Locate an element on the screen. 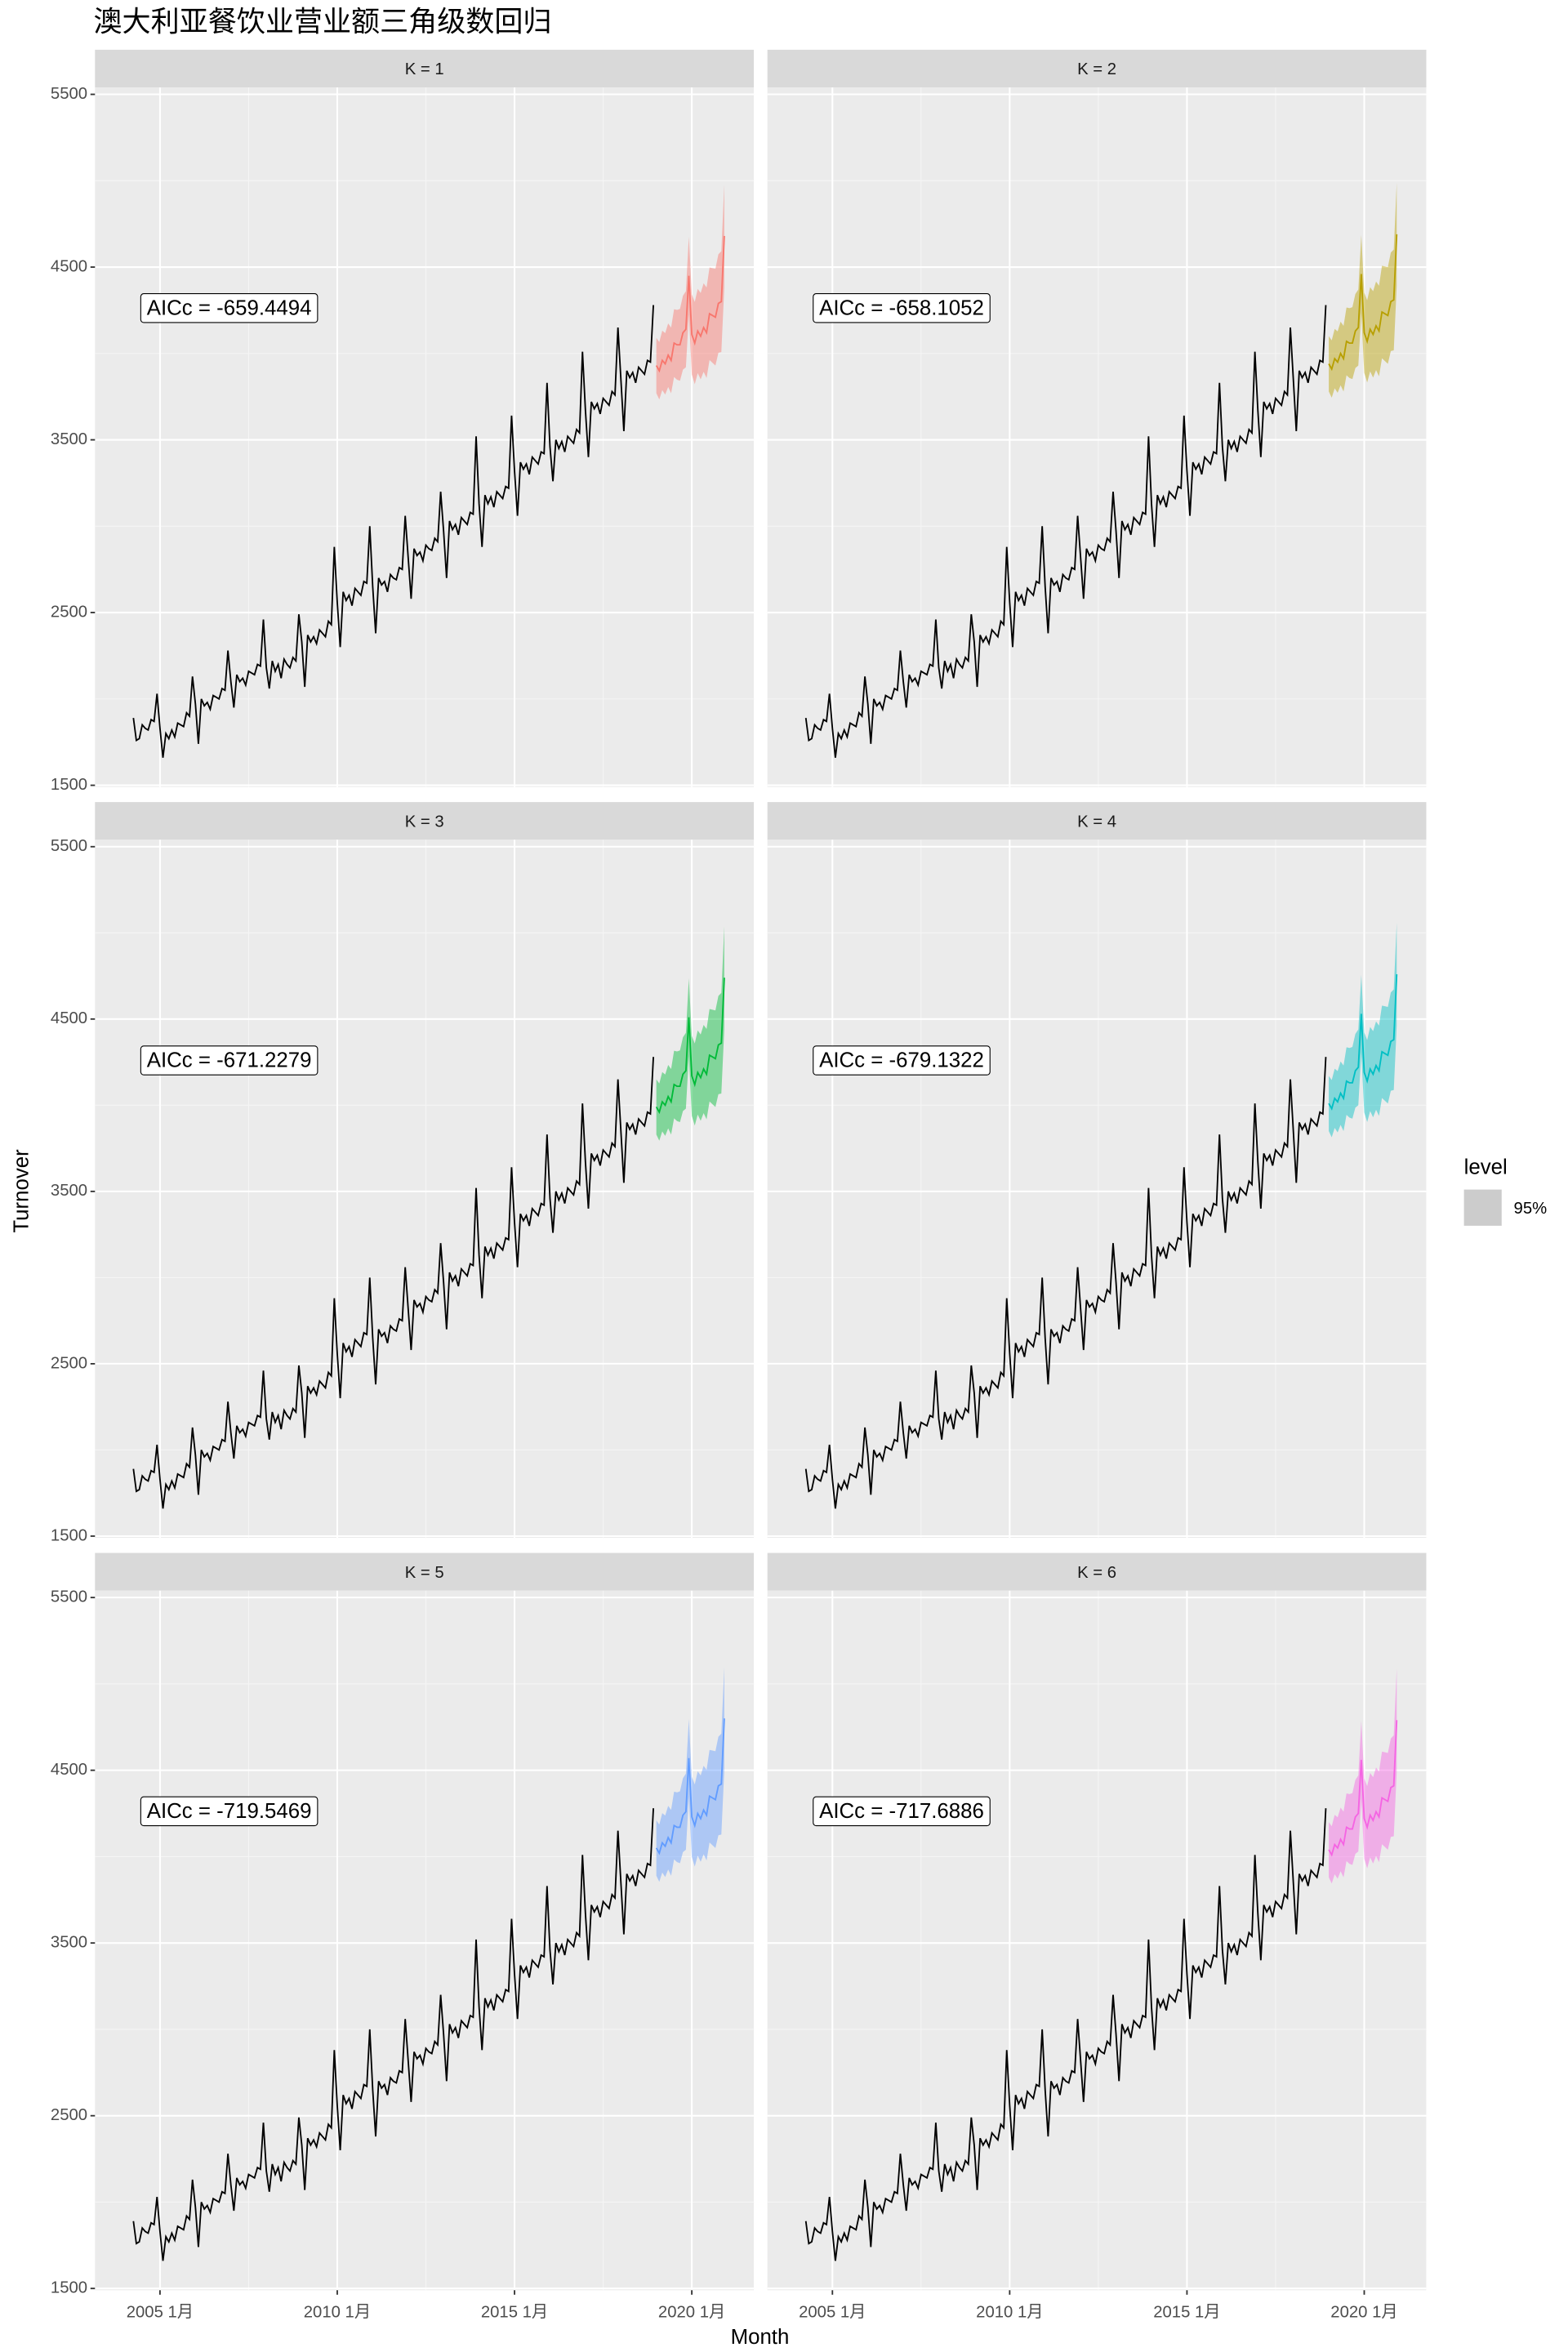  facet-label: K = 6 is located at coordinates (1096, 1573).